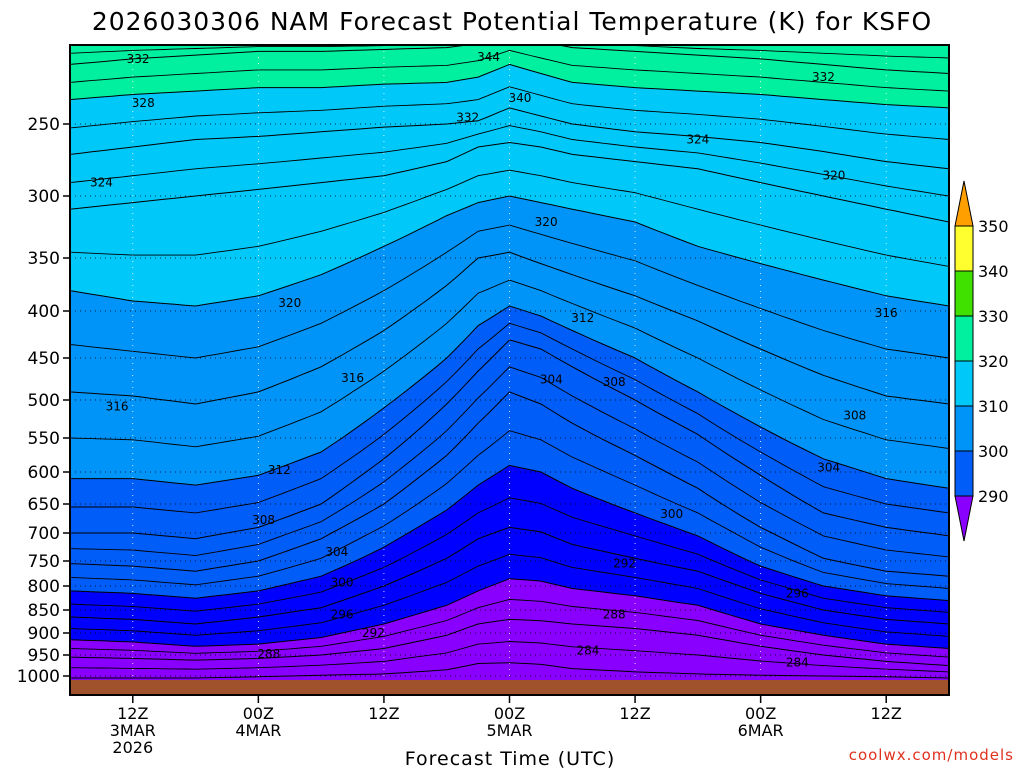 Image resolution: width=1024 pixels, height=768 pixels. What do you see at coordinates (488, 57) in the screenshot?
I see `contour-label: 344` at bounding box center [488, 57].